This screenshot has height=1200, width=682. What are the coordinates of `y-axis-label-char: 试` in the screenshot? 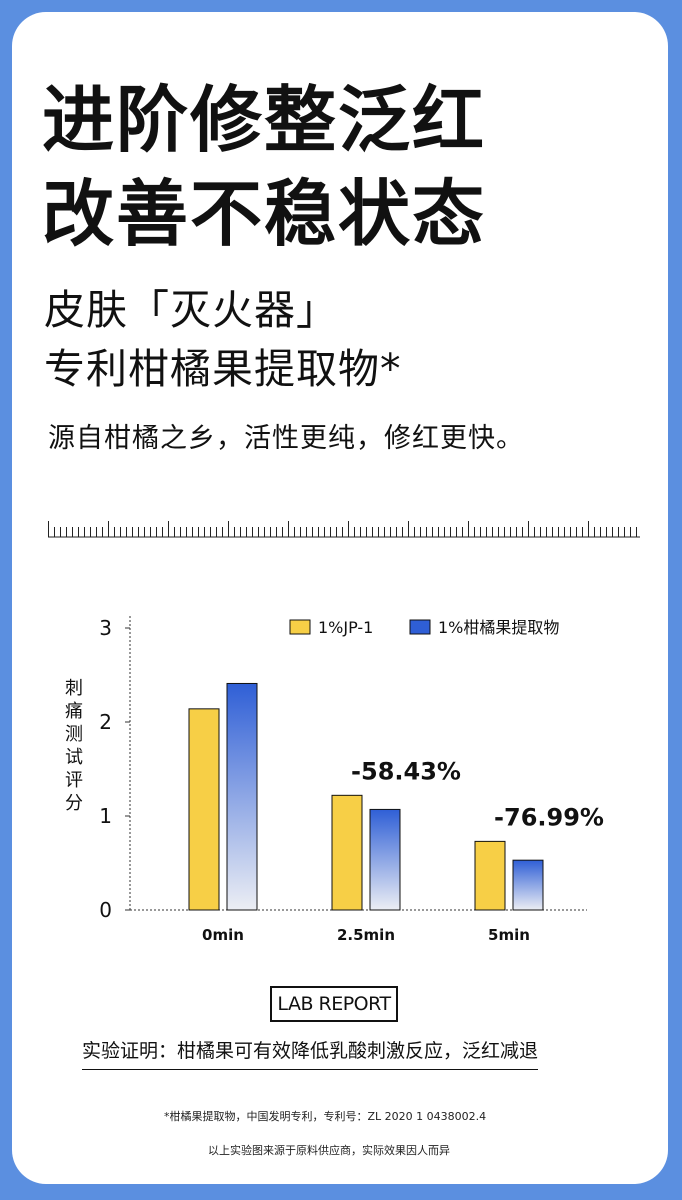 It's located at (74, 757).